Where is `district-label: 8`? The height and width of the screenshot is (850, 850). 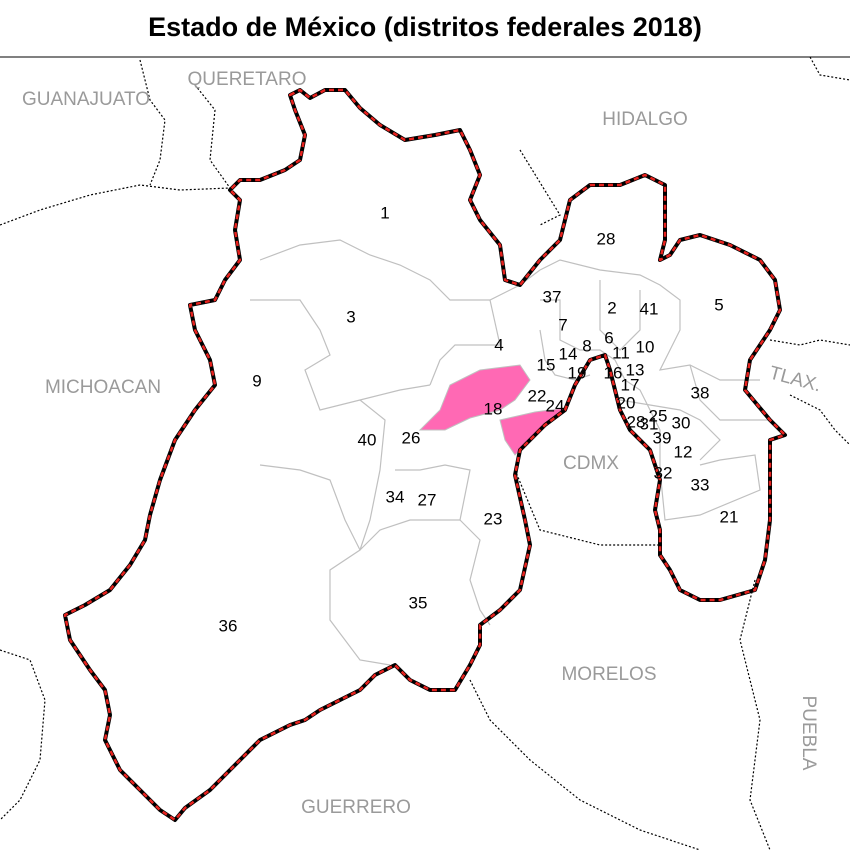
district-label: 8 is located at coordinates (586, 345).